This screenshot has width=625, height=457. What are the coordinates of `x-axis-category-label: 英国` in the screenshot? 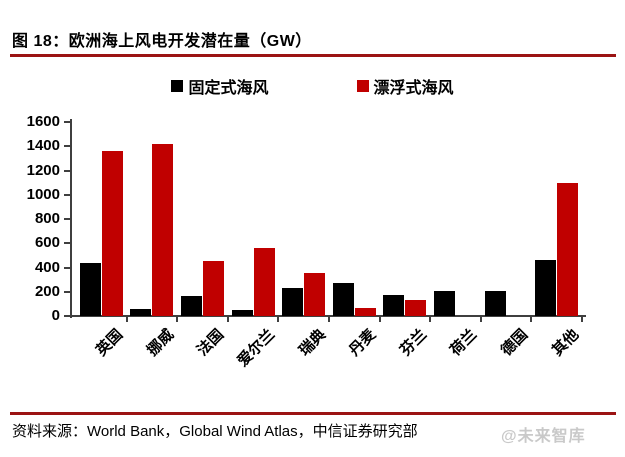 It's located at (110, 343).